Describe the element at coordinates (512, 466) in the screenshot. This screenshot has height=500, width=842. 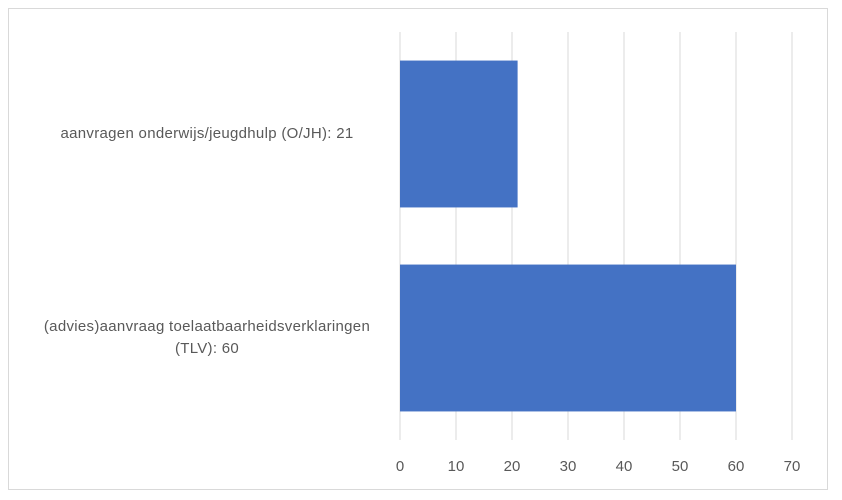
I see `x-tick-label: 20` at that location.